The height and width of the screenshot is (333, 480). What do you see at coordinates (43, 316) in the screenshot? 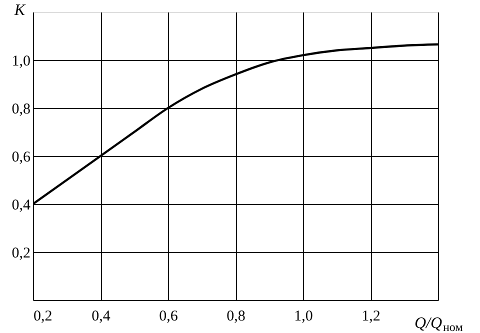
I see `x-tick-label: 0,2` at bounding box center [43, 316].